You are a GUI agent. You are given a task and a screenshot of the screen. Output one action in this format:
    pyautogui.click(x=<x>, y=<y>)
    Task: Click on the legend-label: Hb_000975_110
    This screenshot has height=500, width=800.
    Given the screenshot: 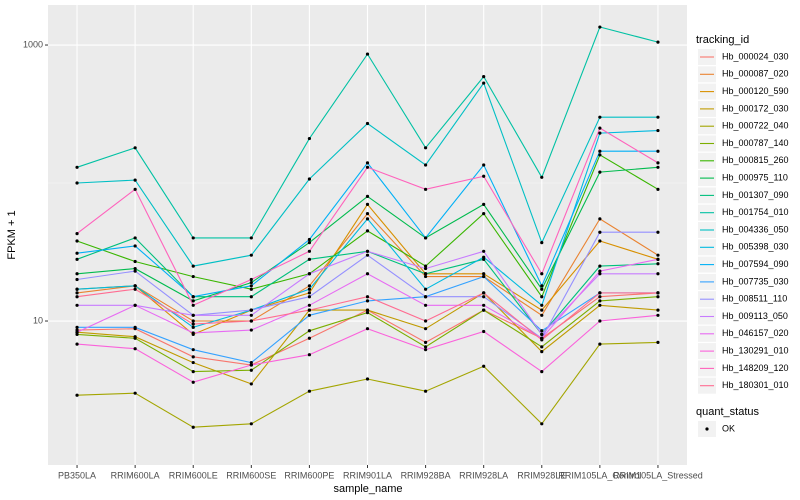 What is the action you would take?
    pyautogui.click(x=755, y=177)
    